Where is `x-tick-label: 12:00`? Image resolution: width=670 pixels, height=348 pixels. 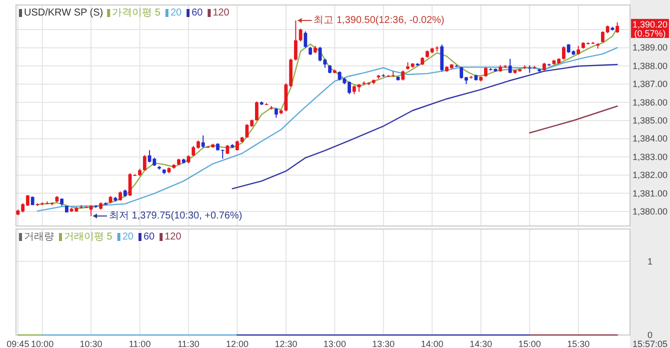 x-tick-label: 12:00 is located at coordinates (237, 343).